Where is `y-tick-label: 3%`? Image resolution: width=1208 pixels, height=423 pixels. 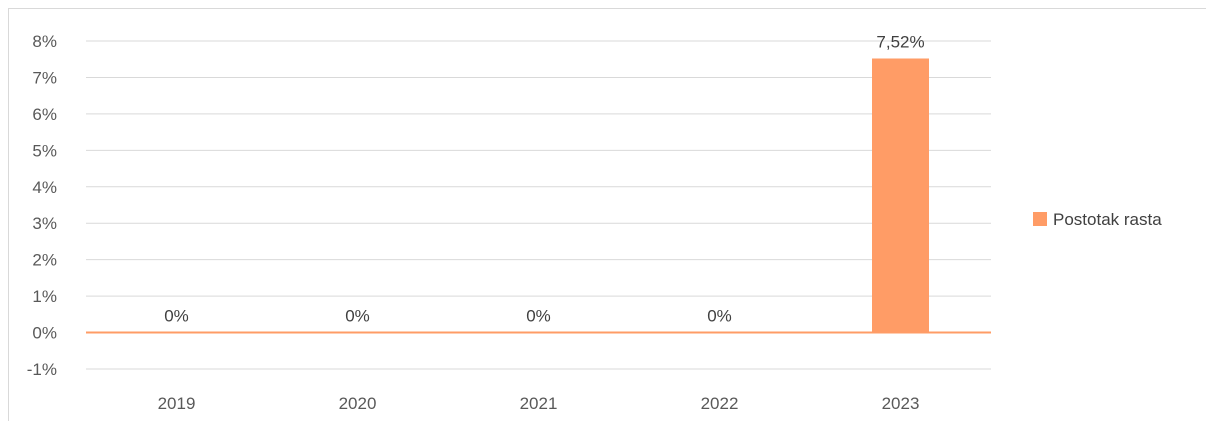 y-tick-label: 3% is located at coordinates (44, 223).